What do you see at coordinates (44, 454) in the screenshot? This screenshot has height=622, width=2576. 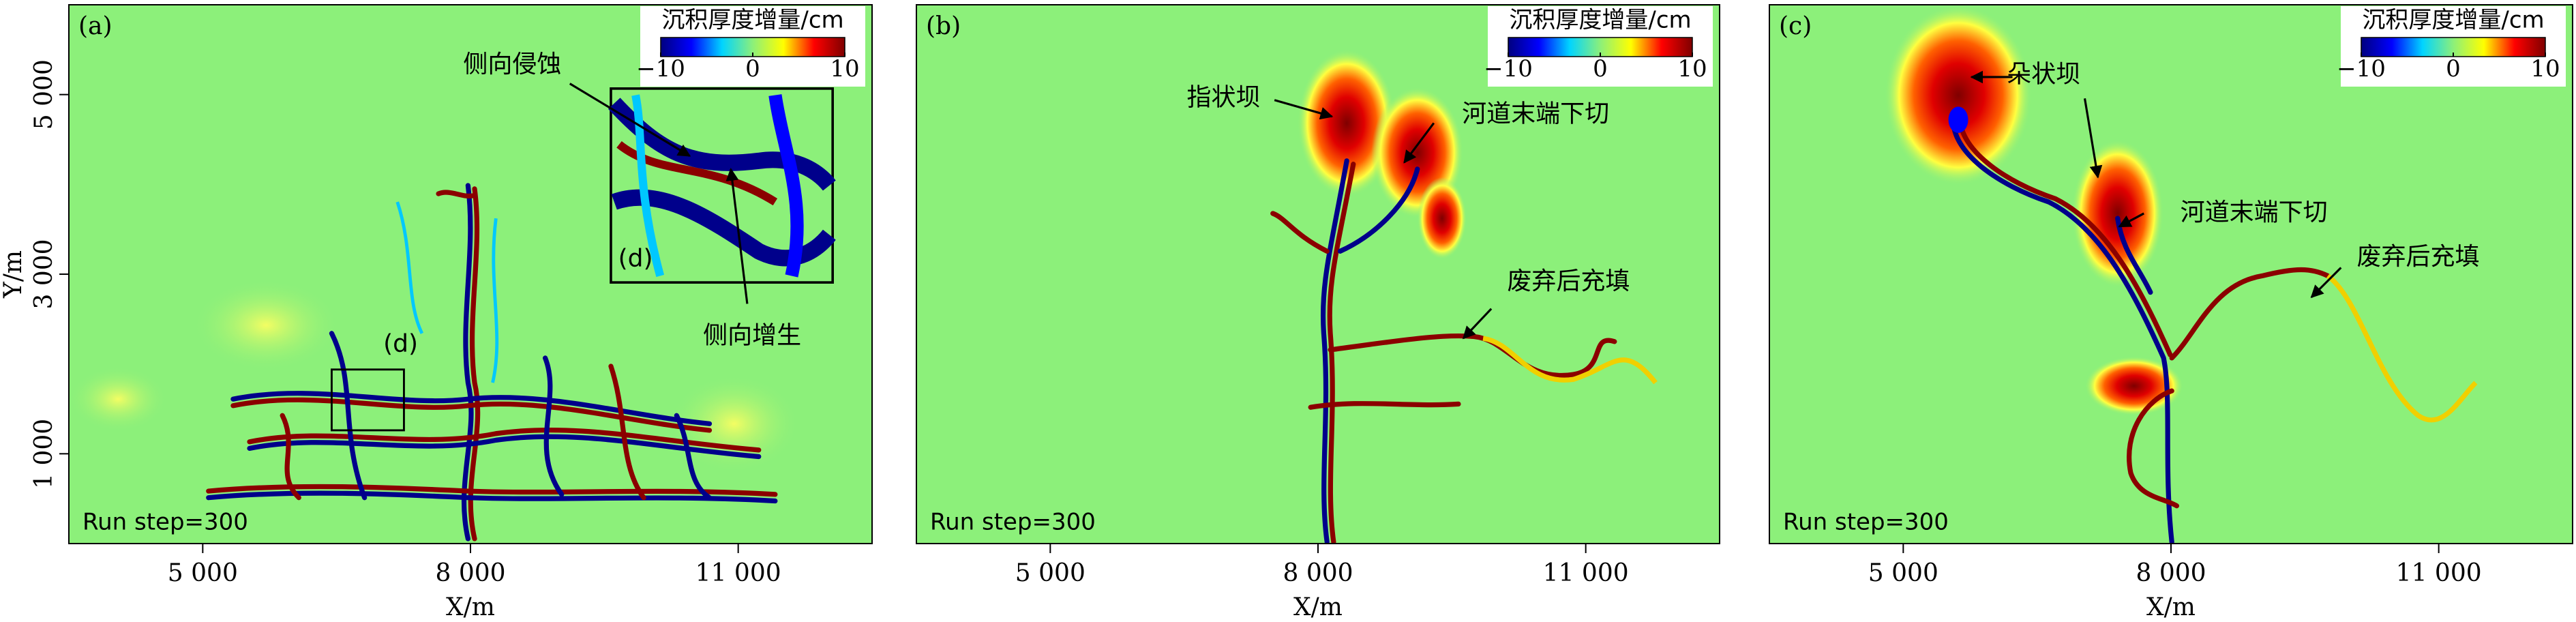 I see `y-tick-label: 1 000` at bounding box center [44, 454].